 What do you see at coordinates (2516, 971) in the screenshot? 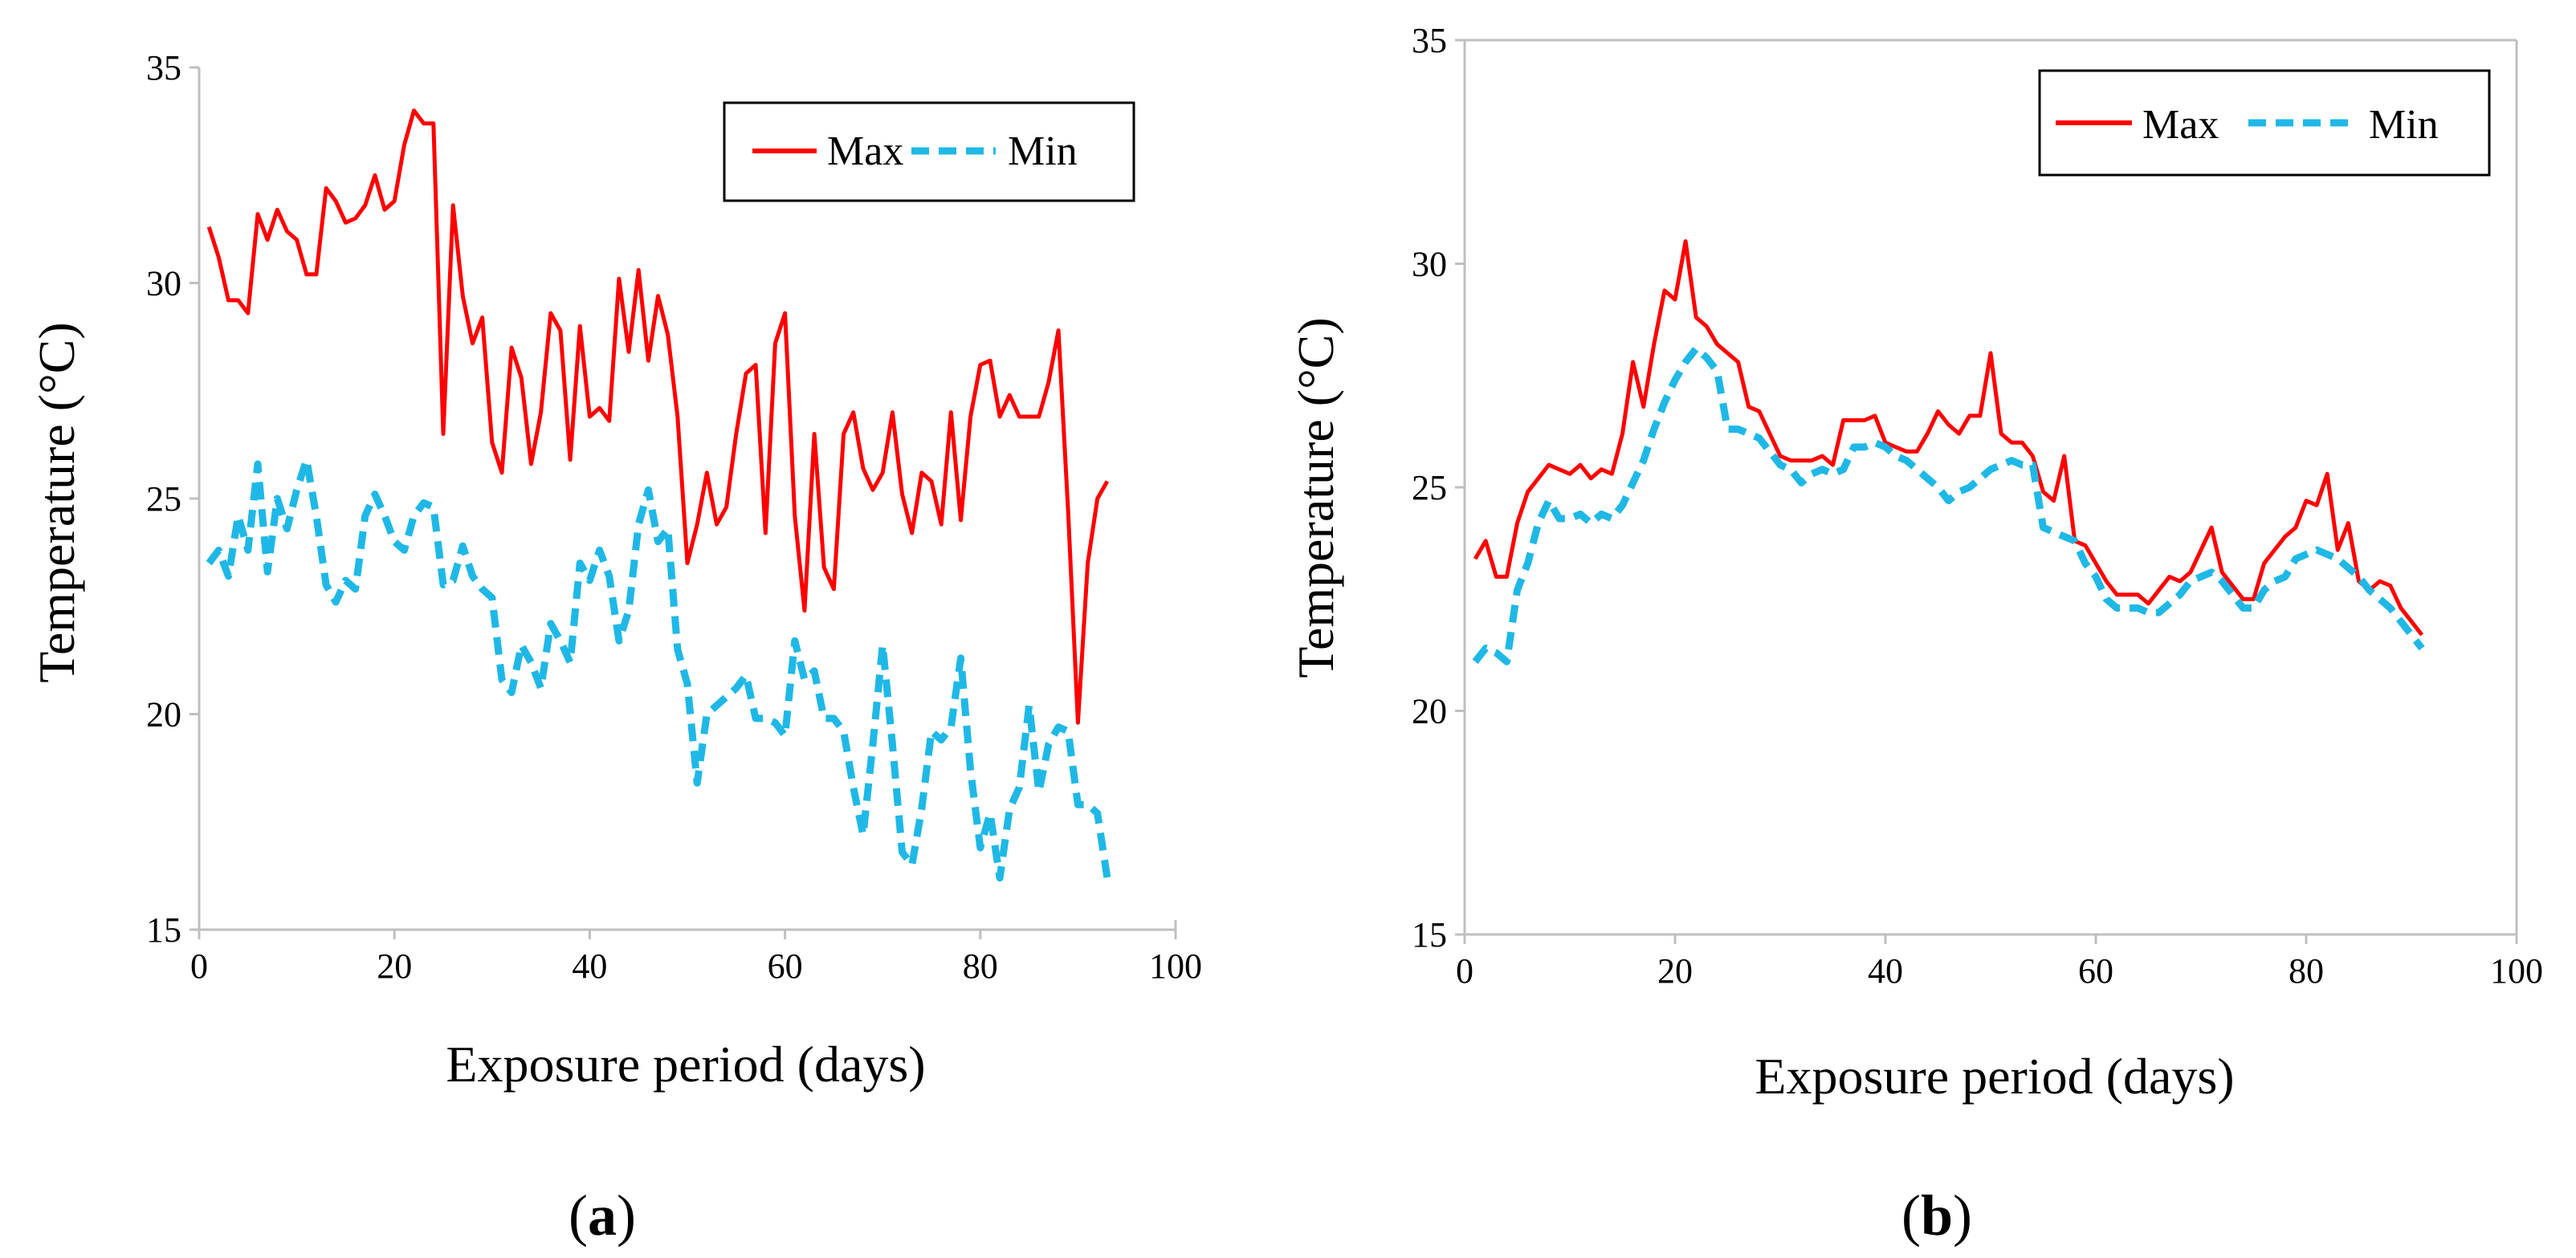
I see `x-tick-label-b-100: 100` at bounding box center [2516, 971].